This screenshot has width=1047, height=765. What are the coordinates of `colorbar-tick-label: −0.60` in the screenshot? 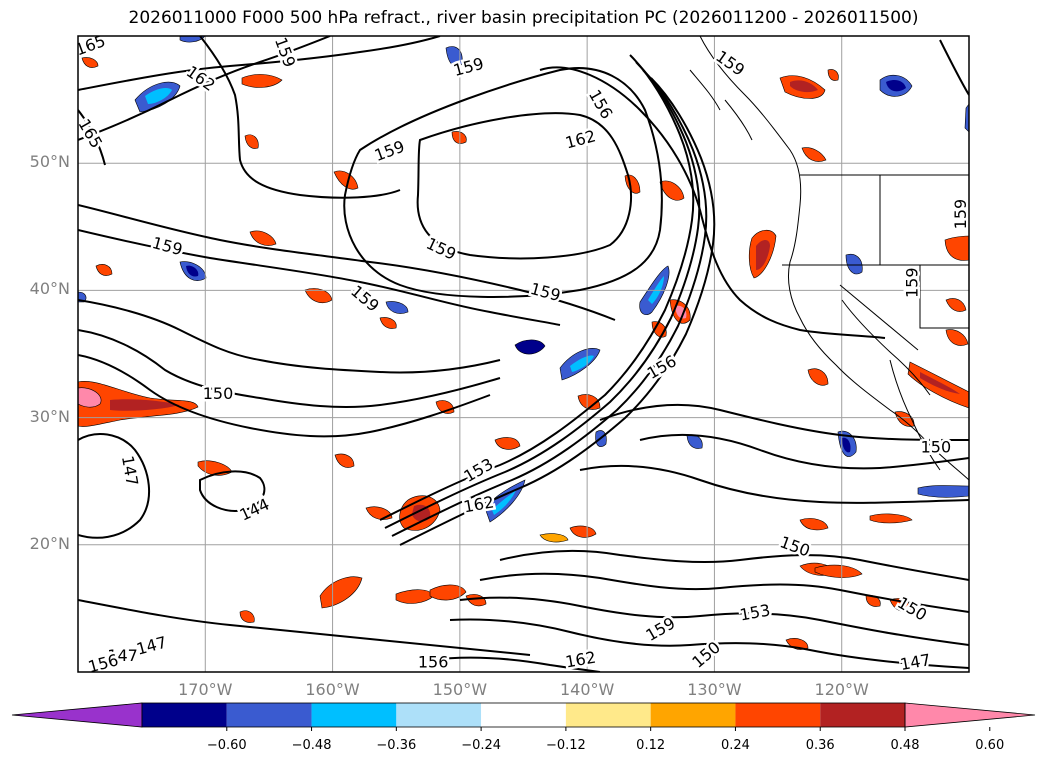 It's located at (226, 745).